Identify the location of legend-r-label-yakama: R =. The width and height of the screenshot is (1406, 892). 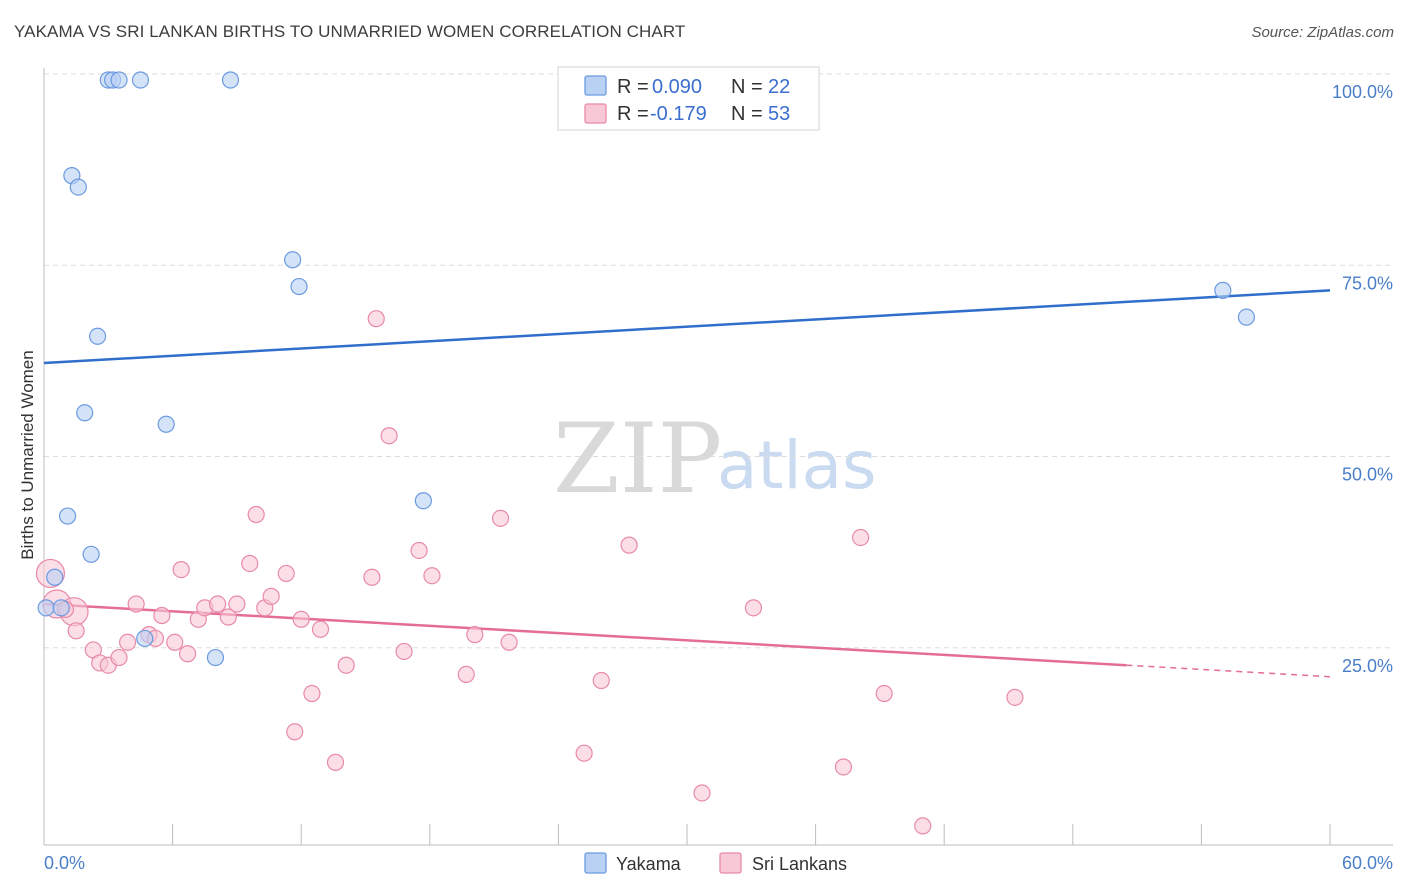
(633, 87).